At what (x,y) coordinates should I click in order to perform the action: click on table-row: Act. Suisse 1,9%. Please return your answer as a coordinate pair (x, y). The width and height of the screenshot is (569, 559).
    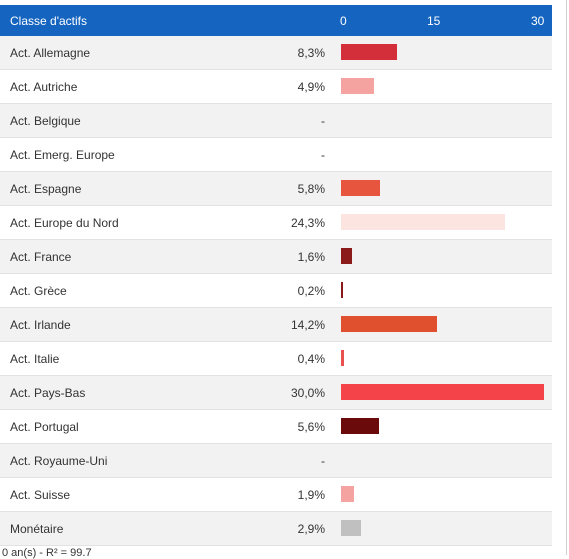
    Looking at the image, I should click on (276, 495).